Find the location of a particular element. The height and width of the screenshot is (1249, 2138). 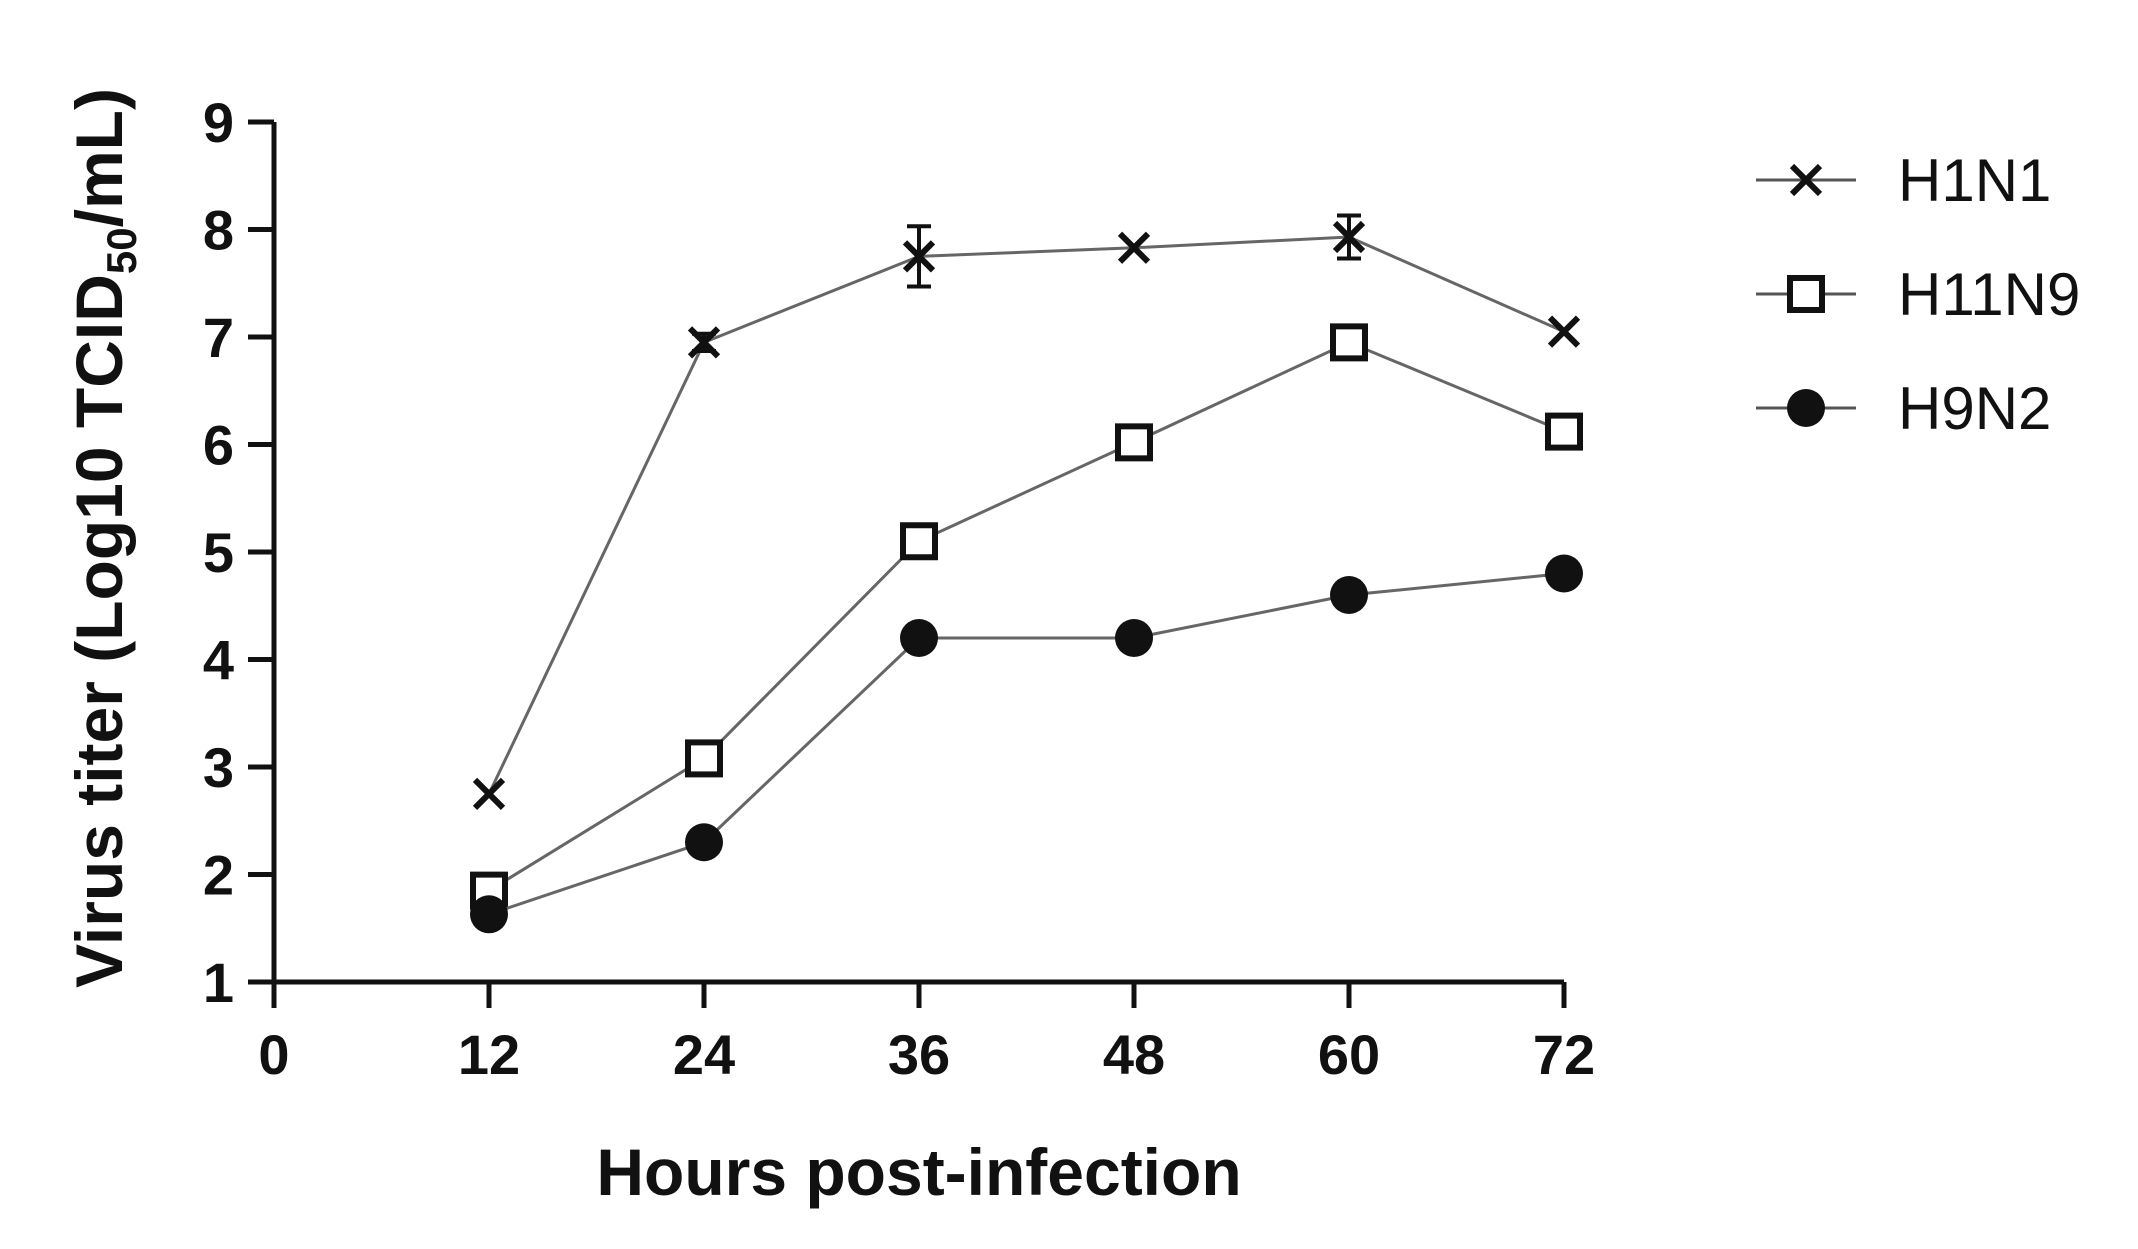

y-axis-title-suffix: /mL) is located at coordinates (99, 157).